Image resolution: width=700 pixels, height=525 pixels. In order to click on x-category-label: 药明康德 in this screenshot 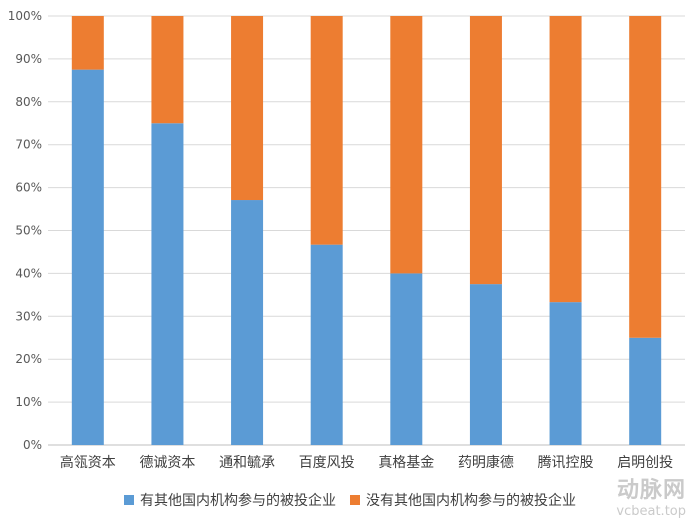, I will do `click(486, 462)`.